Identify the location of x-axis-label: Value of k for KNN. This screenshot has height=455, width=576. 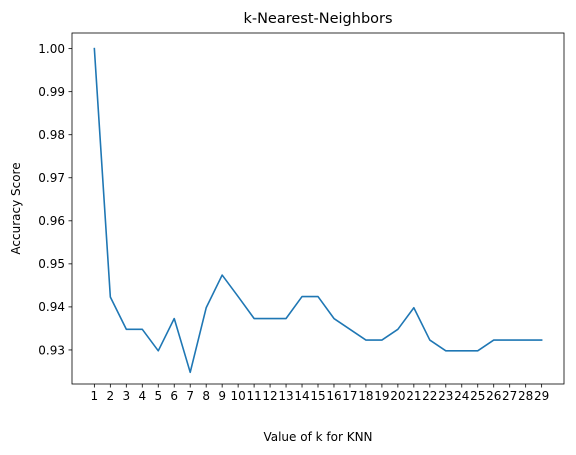
(317, 437).